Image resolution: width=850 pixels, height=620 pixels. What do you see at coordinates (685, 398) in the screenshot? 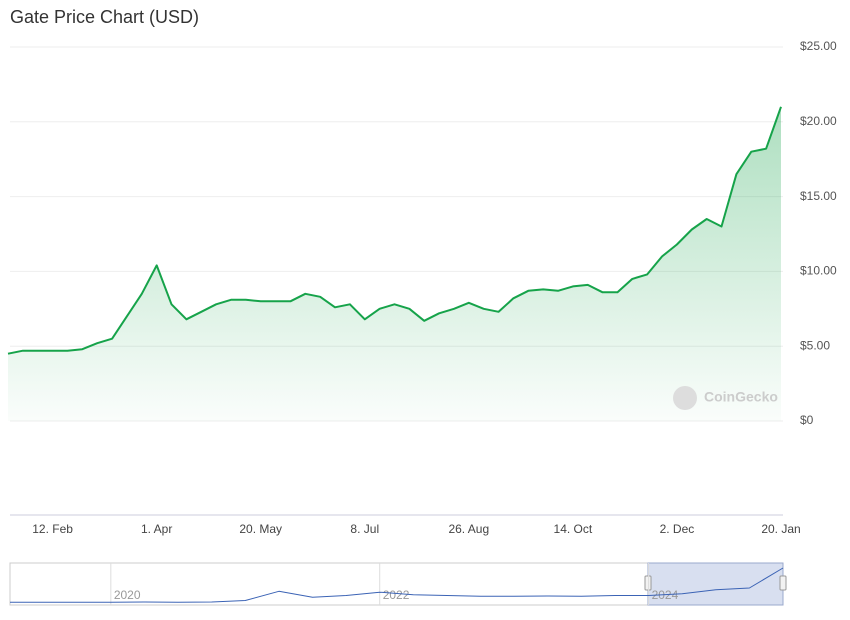
I see `watermark-logo` at bounding box center [685, 398].